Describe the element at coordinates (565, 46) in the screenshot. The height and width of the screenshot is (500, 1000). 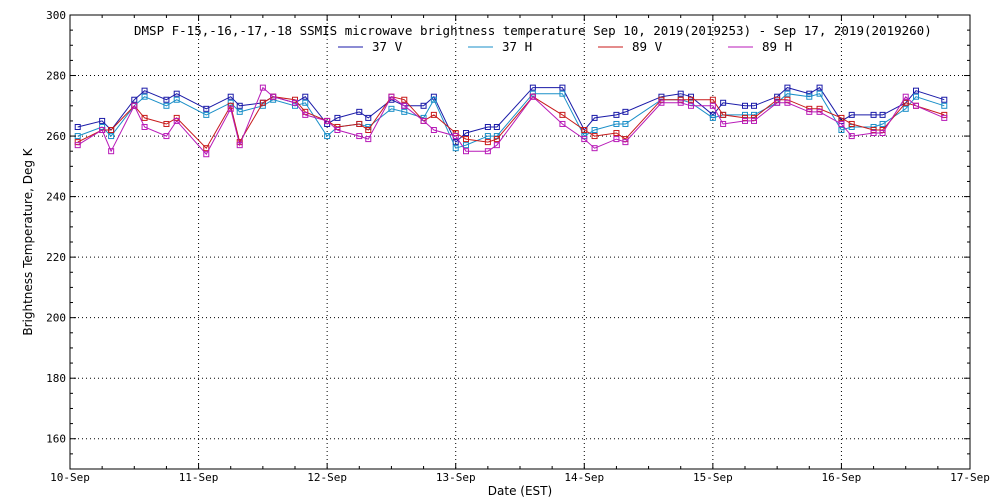
I see `legend: 37 V 37 H 89 V 89 H` at that location.